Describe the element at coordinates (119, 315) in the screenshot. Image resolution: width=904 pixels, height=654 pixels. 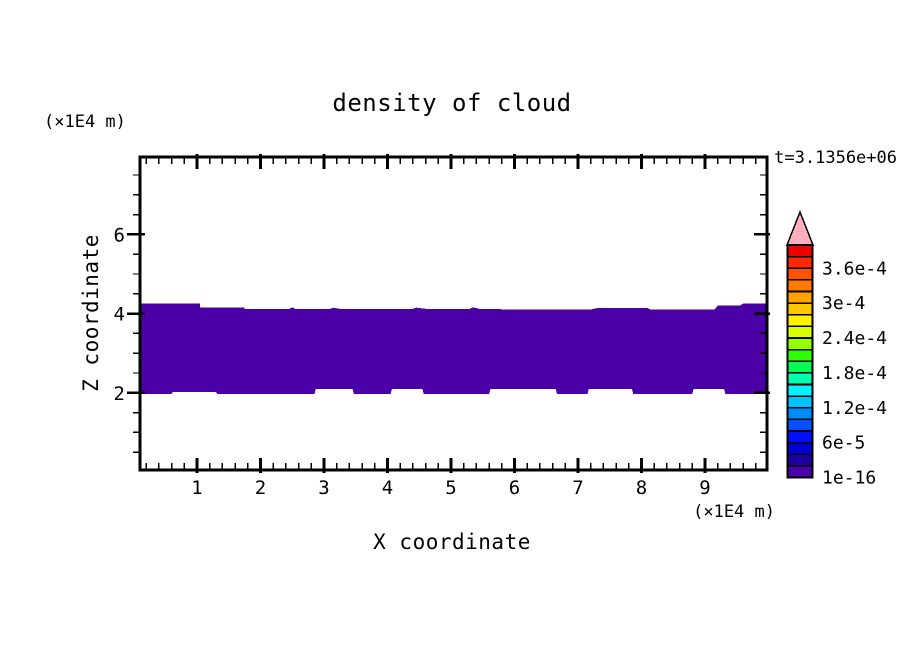
I see `z-tick-label: 4` at that location.